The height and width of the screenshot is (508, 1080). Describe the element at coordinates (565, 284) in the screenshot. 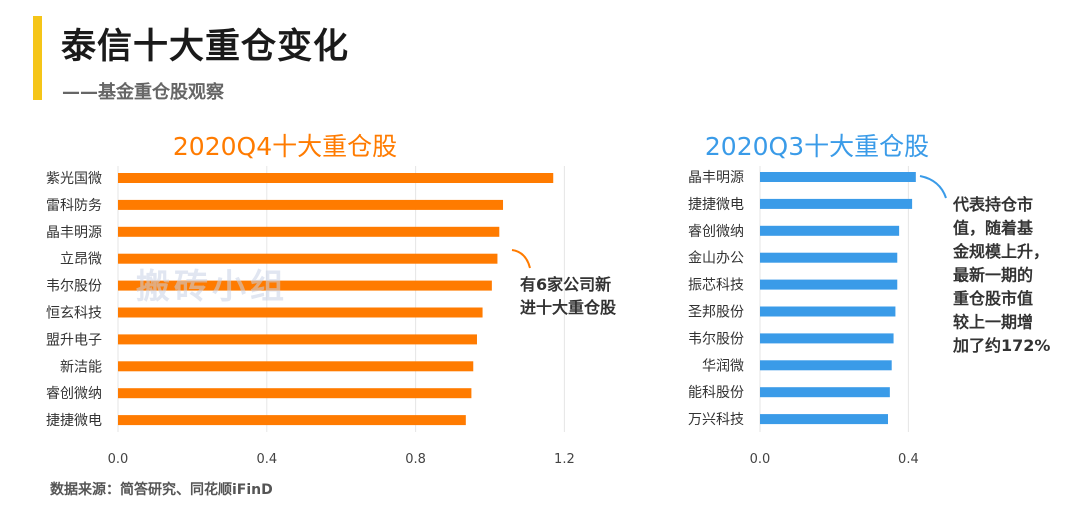

I see `q4-annotation-text: 有6家公司新` at that location.